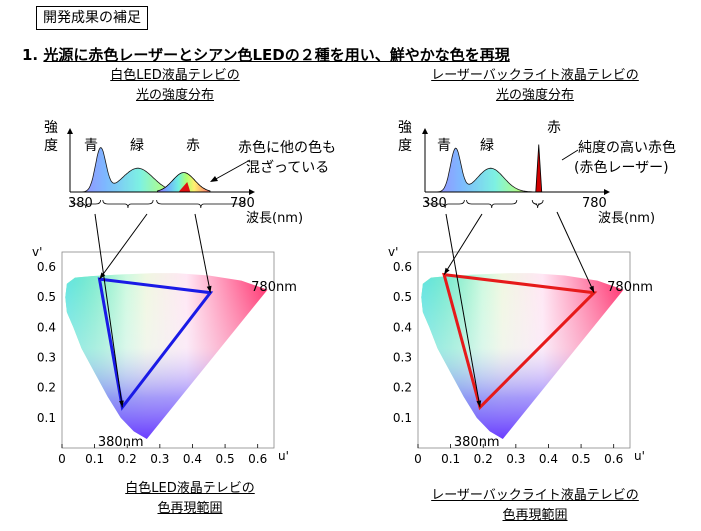  Describe the element at coordinates (175, 75) in the screenshot. I see `left-spectrum-title-line1: 白色LED液晶テレビの` at that location.